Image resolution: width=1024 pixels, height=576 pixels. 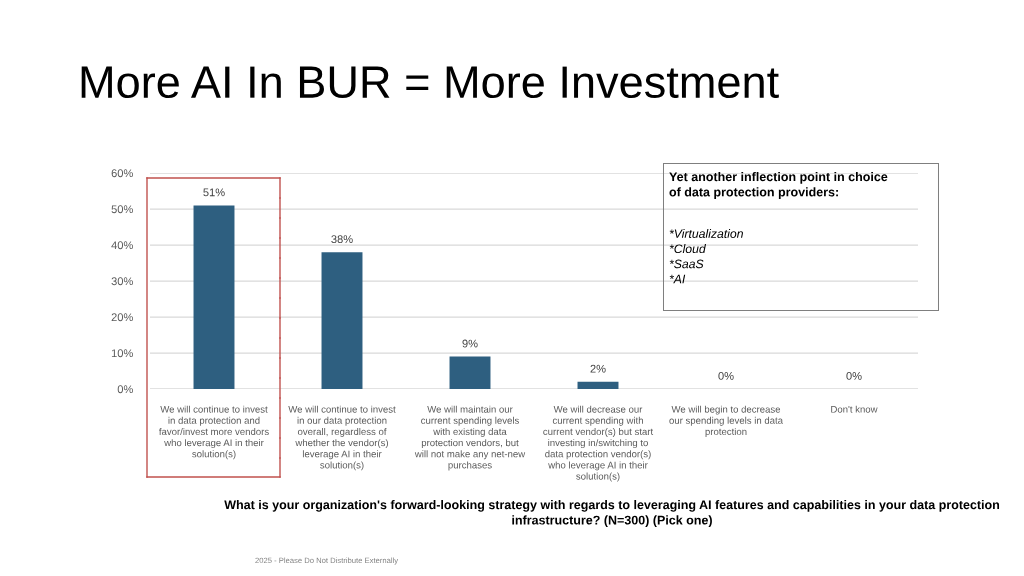 I want to click on annotation: Yet another inflection point in choice of data protection providers:, so click(x=778, y=185).